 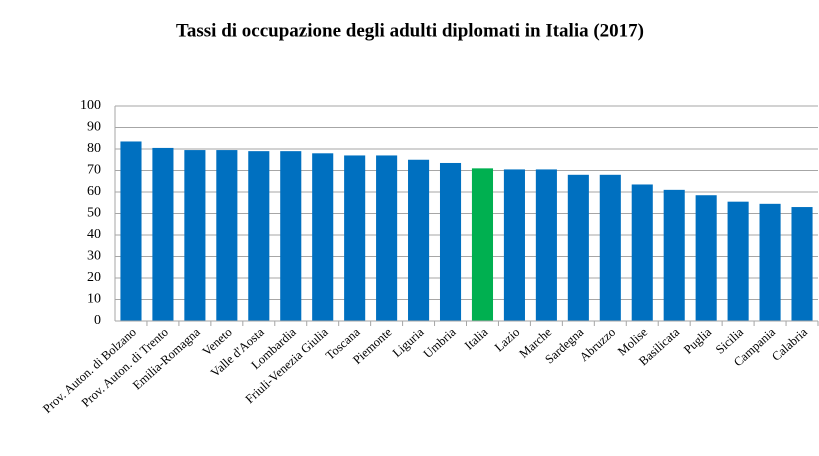 I want to click on y-tick-label: 40, so click(x=94, y=234).